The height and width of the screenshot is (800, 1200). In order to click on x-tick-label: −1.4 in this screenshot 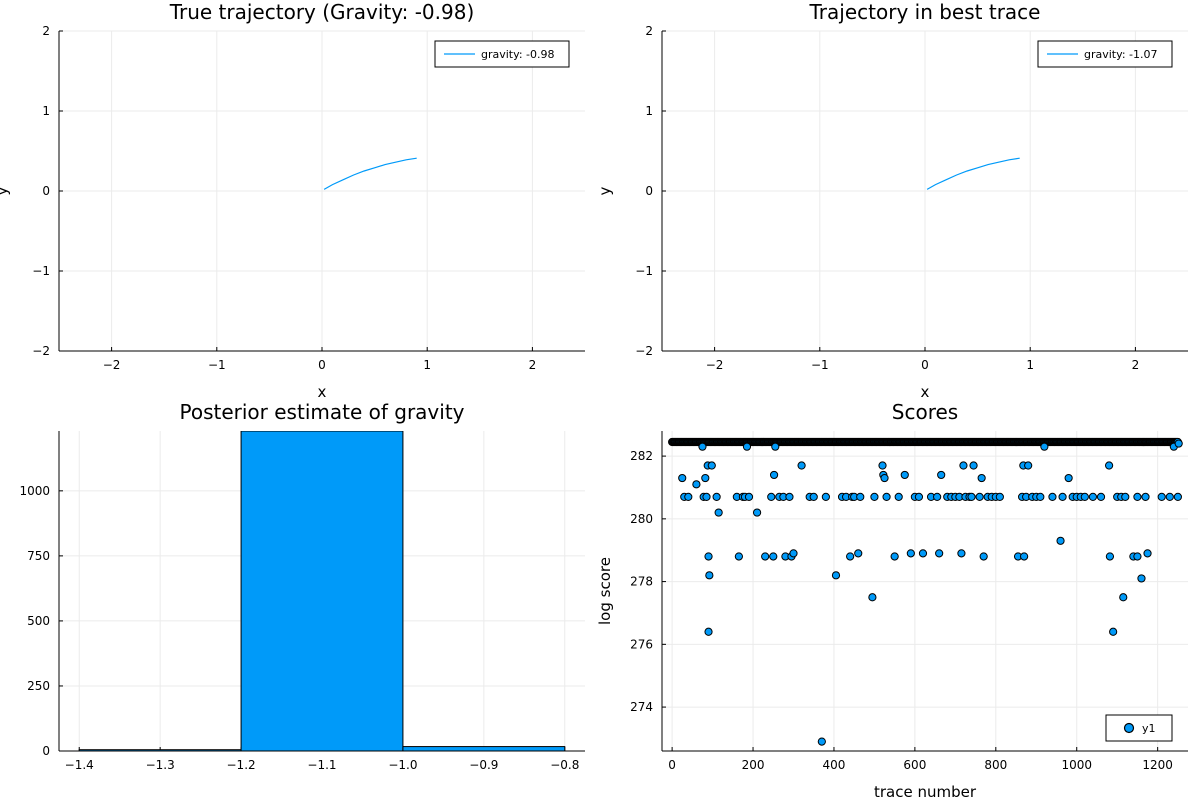, I will do `click(79, 765)`.